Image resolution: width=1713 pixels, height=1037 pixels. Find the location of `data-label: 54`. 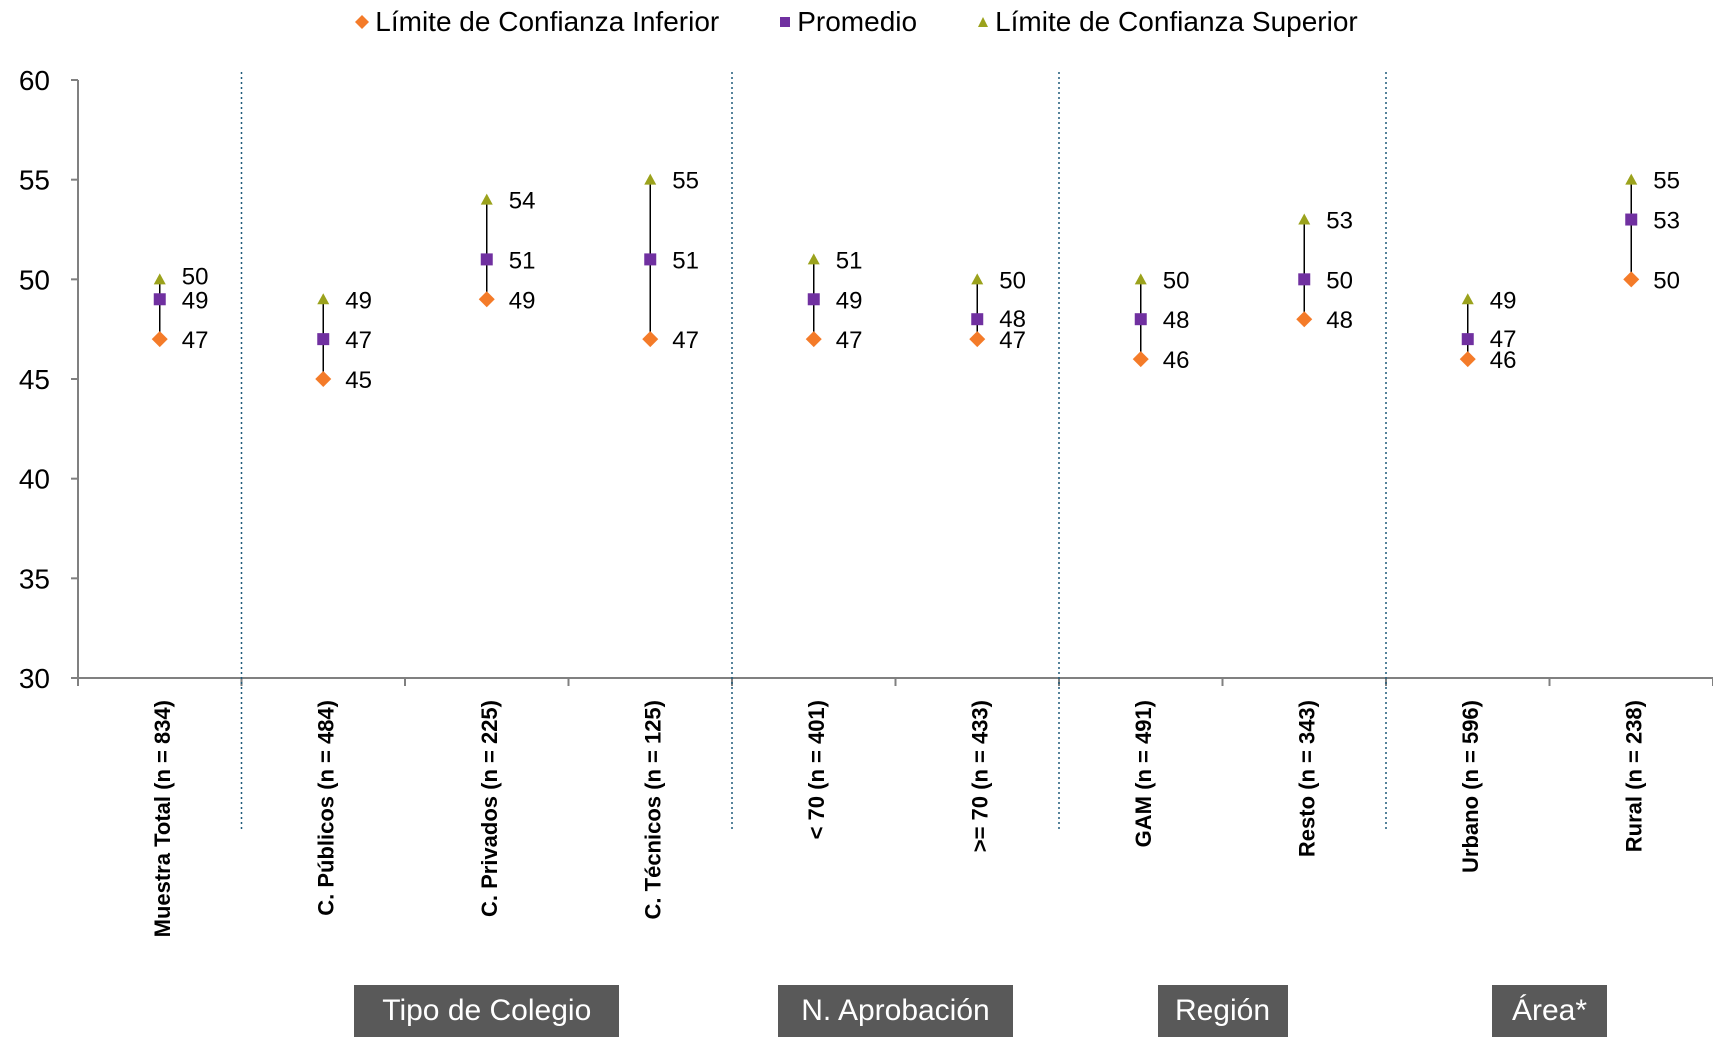

data-label: 54 is located at coordinates (522, 201).